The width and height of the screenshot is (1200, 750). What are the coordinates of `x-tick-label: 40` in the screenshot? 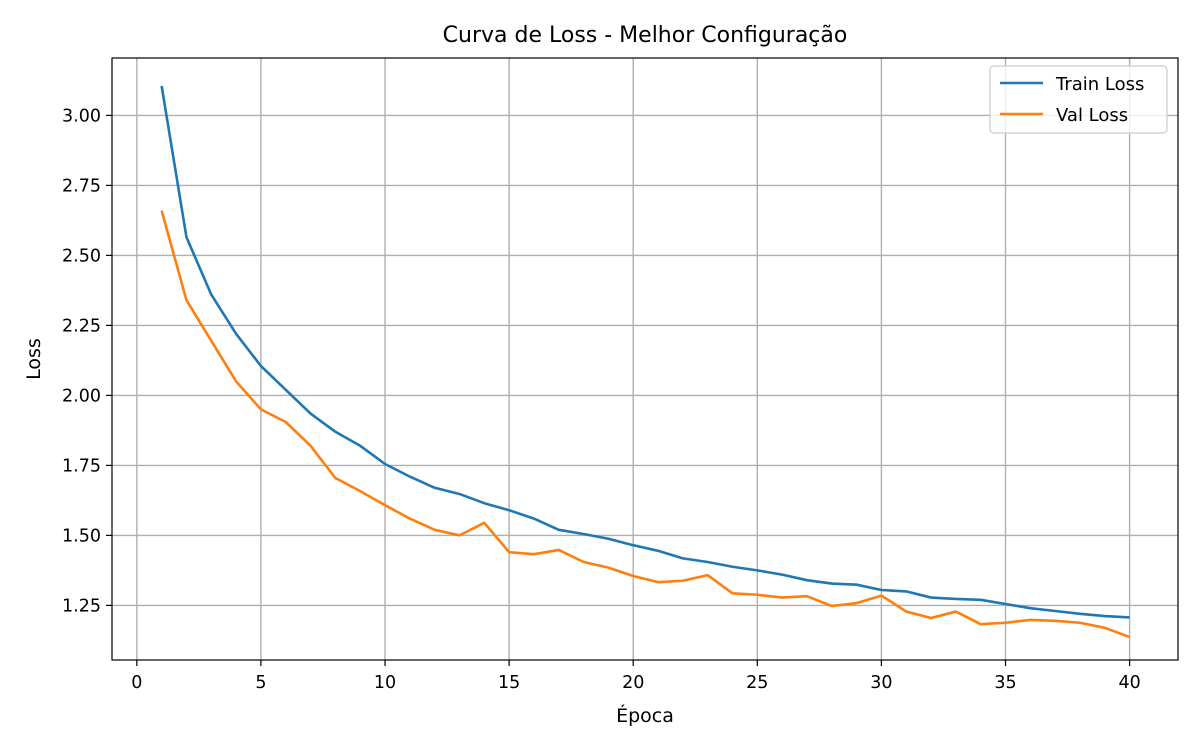 It's located at (1129, 683).